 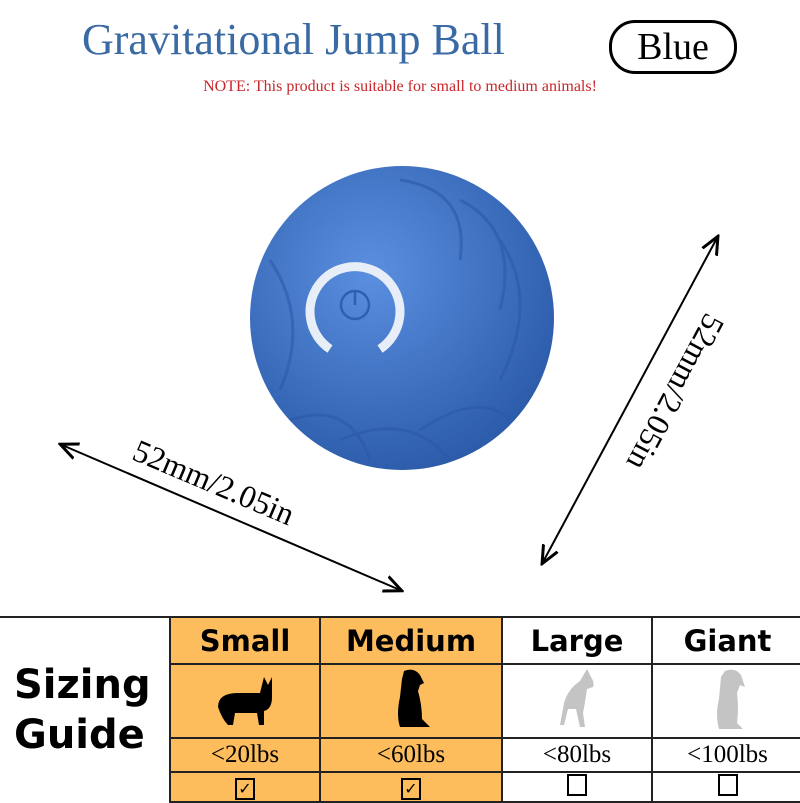 I want to click on jump-ball, so click(x=402, y=318).